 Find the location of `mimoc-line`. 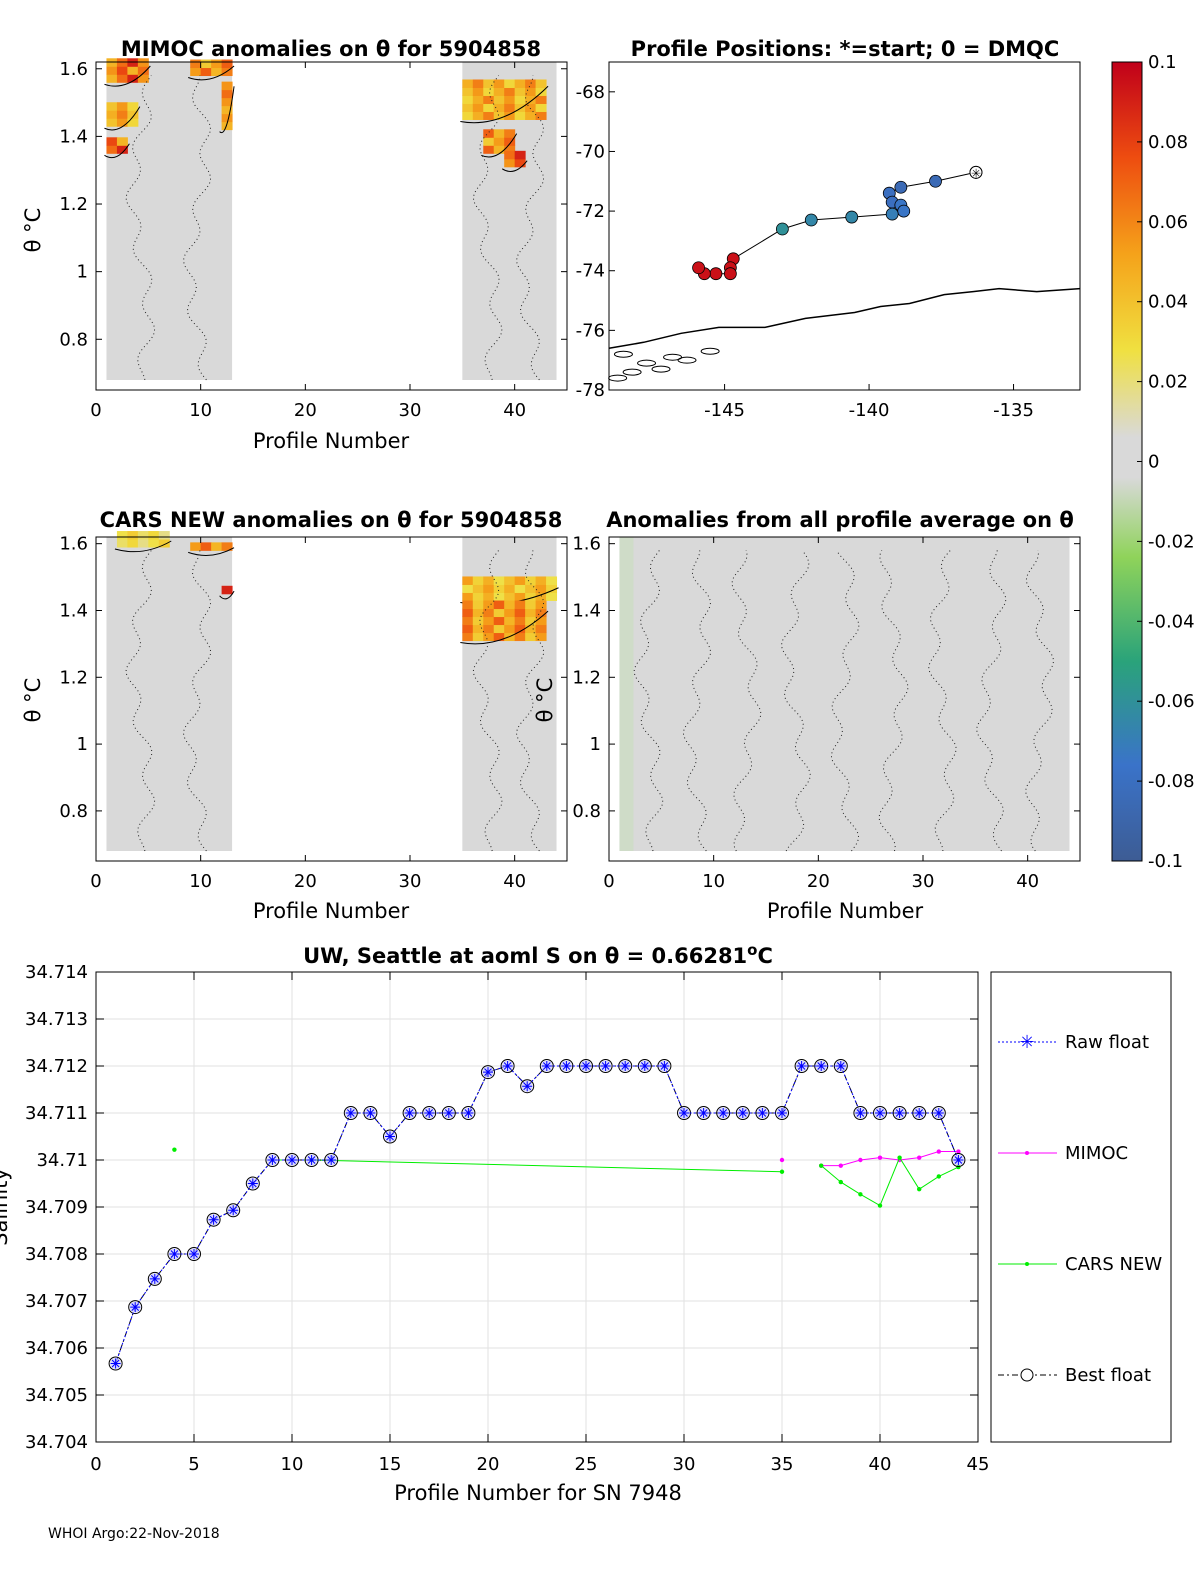

mimoc-line is located at coordinates (890, 1159).